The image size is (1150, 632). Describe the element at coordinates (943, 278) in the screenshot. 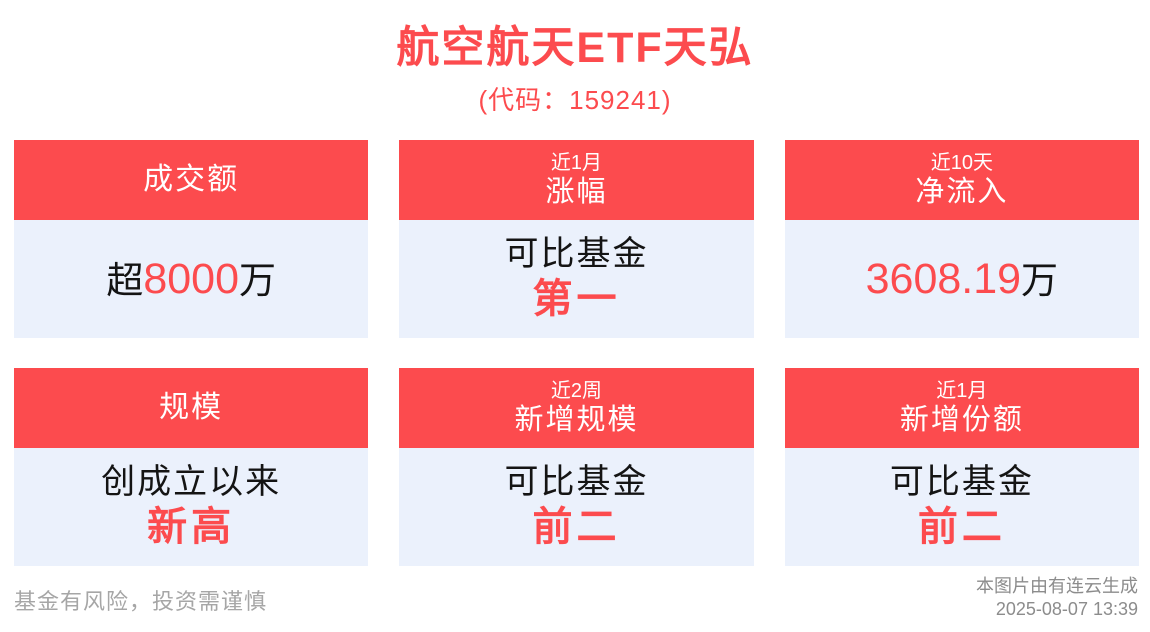

I see `net-inflow-value: 3608.19` at that location.